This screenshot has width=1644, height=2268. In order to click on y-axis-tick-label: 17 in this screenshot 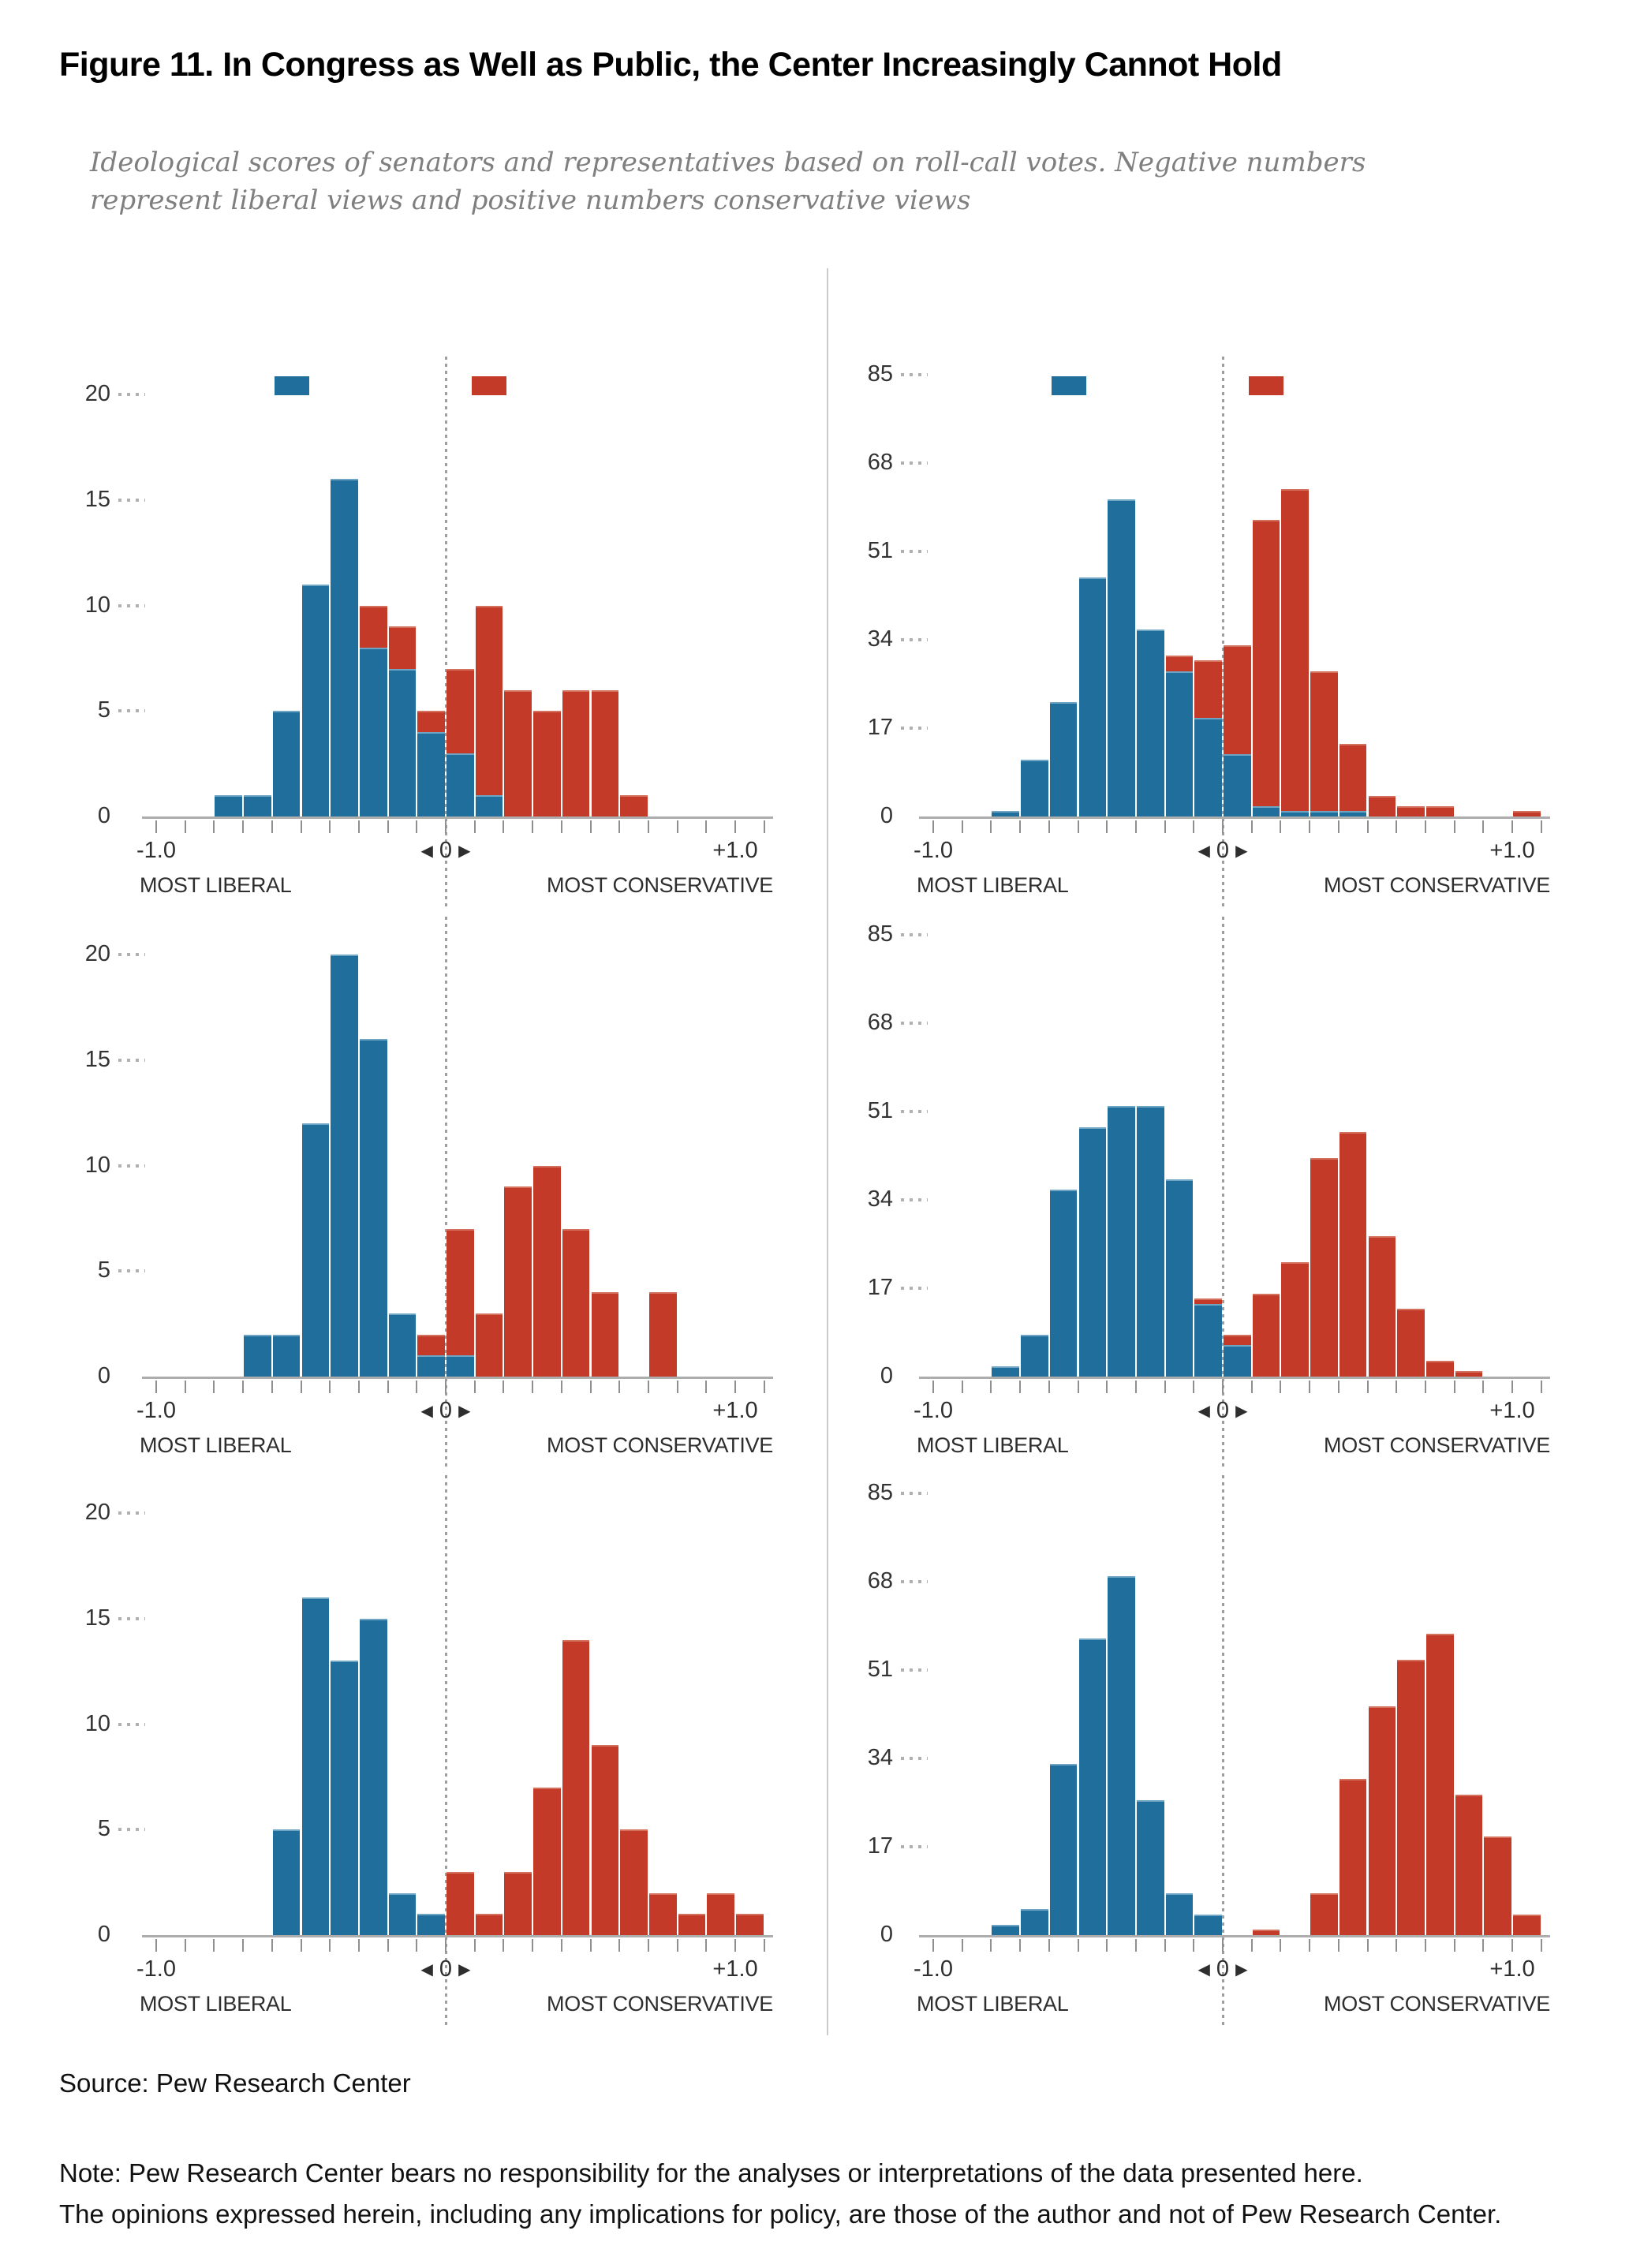, I will do `click(880, 1846)`.